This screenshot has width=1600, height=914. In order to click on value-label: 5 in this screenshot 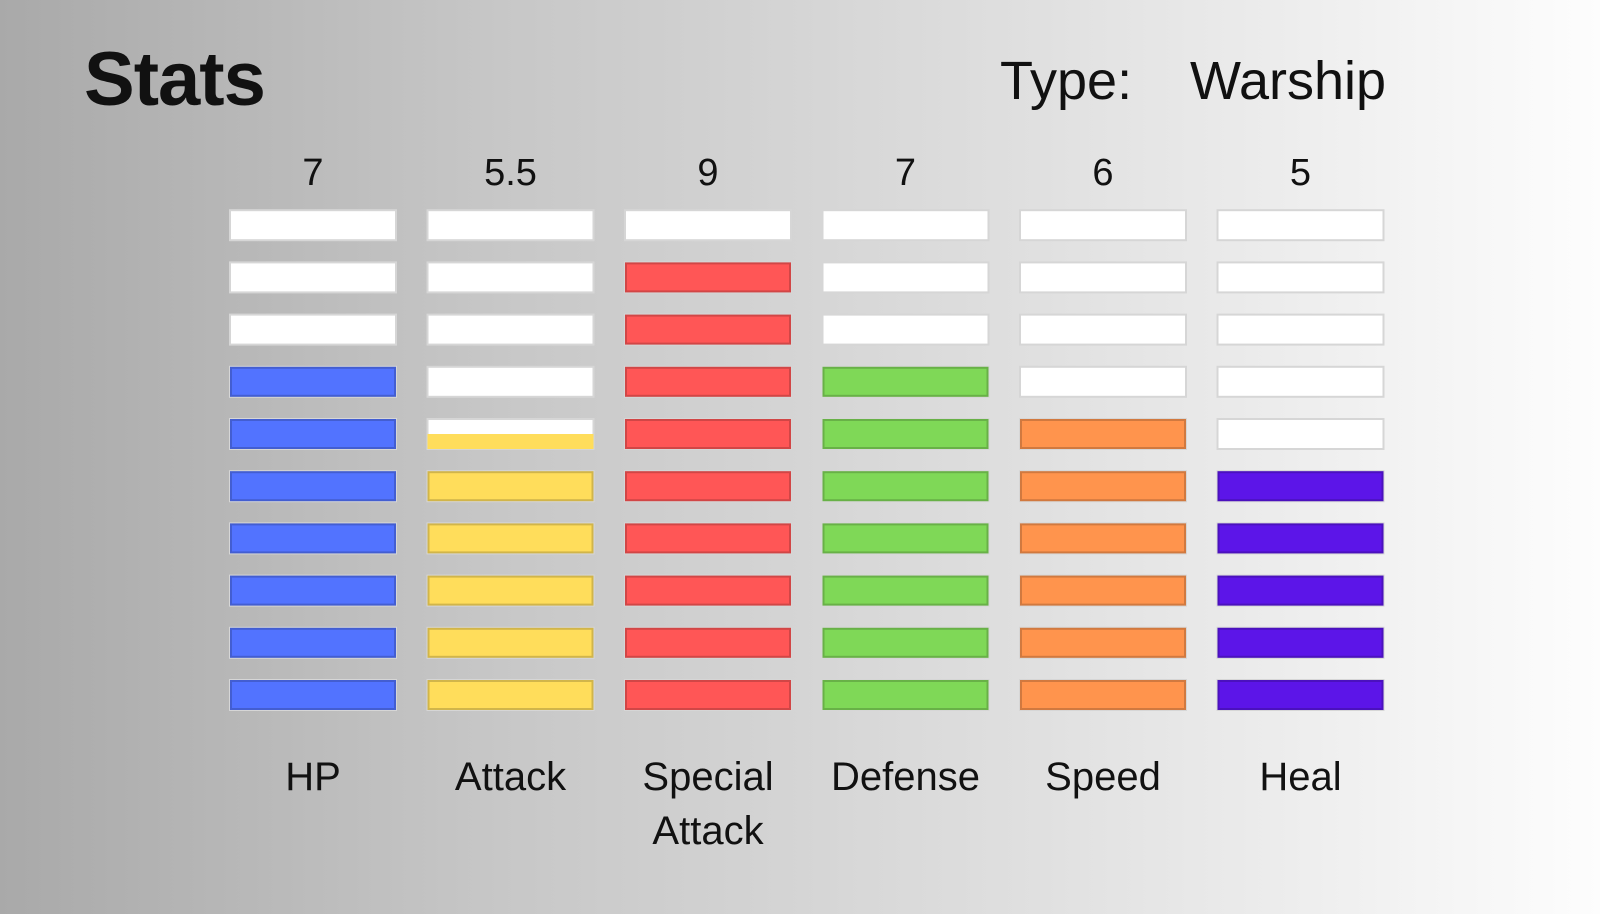, I will do `click(1300, 173)`.